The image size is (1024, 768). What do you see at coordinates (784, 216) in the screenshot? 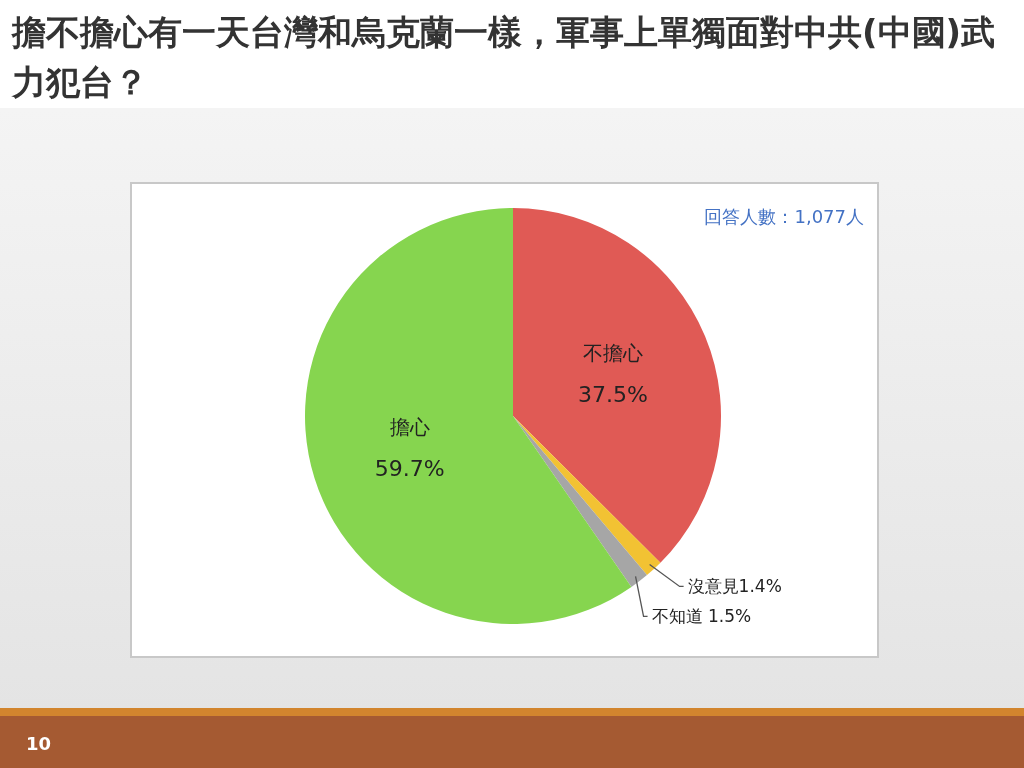
I see `text: 回答人數：1,077人` at bounding box center [784, 216].